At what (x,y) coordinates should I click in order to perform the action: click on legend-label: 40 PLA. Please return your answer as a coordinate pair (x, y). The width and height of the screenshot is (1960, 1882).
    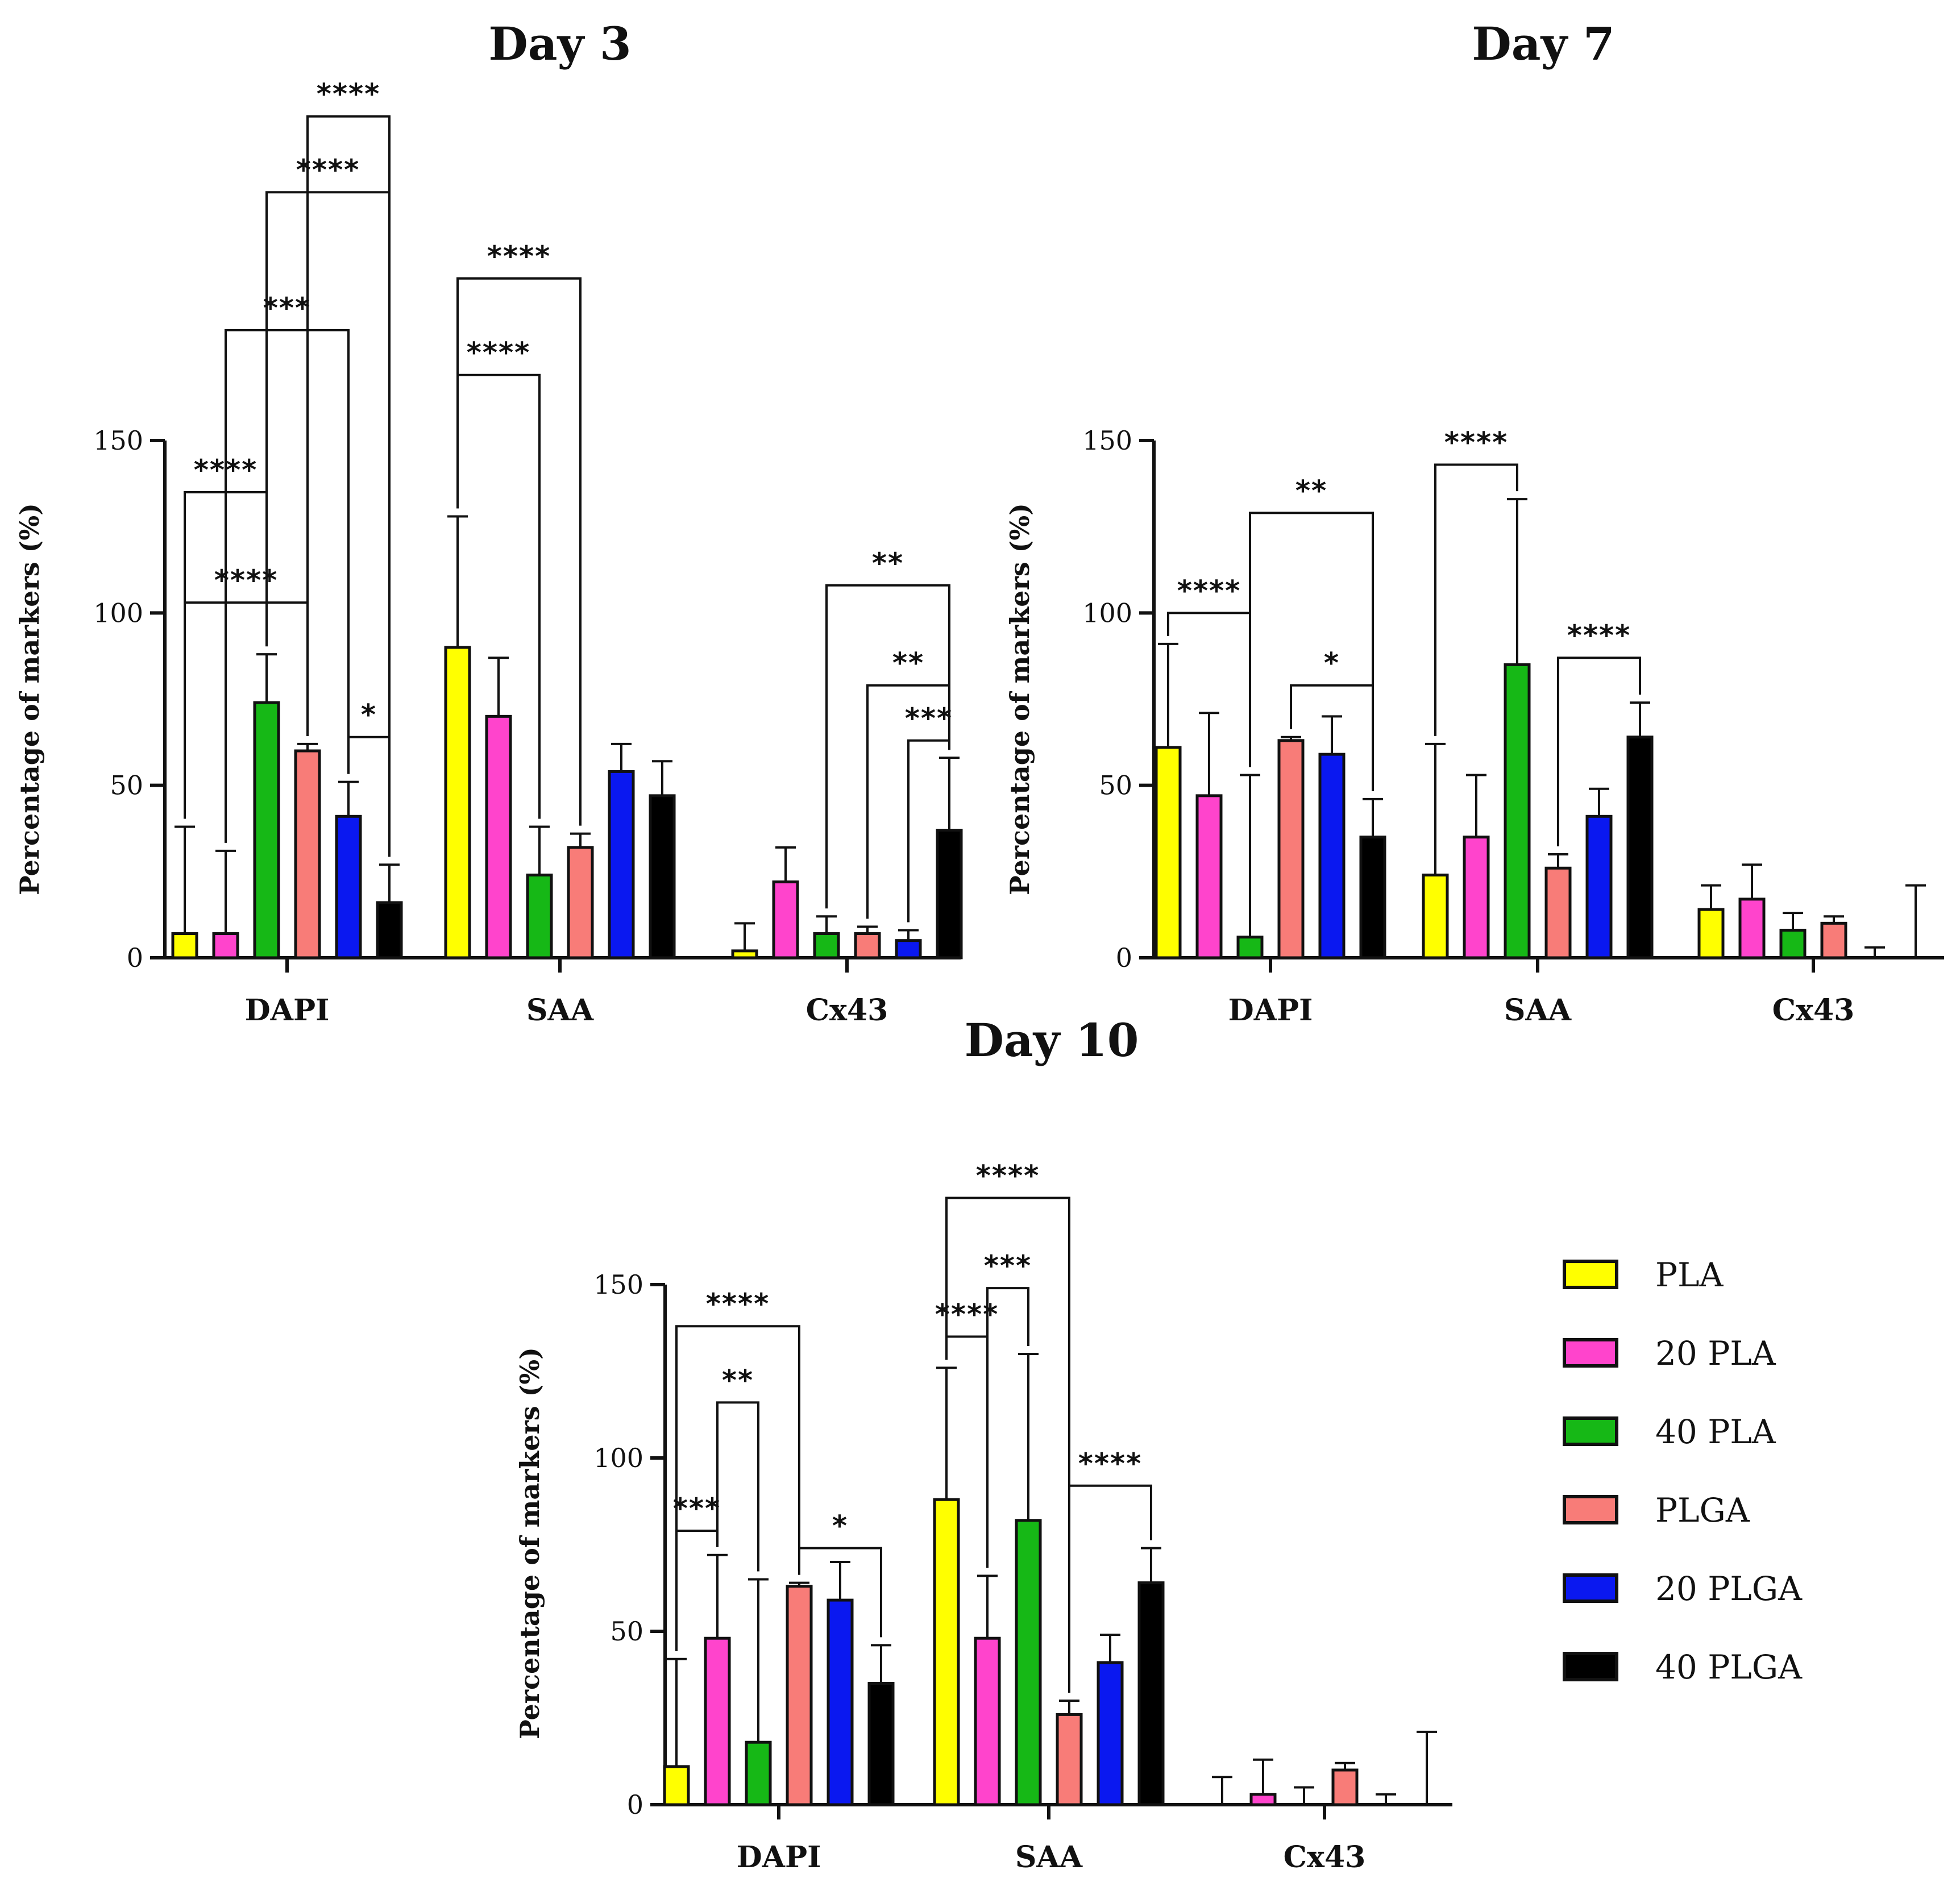
    Looking at the image, I should click on (1715, 1431).